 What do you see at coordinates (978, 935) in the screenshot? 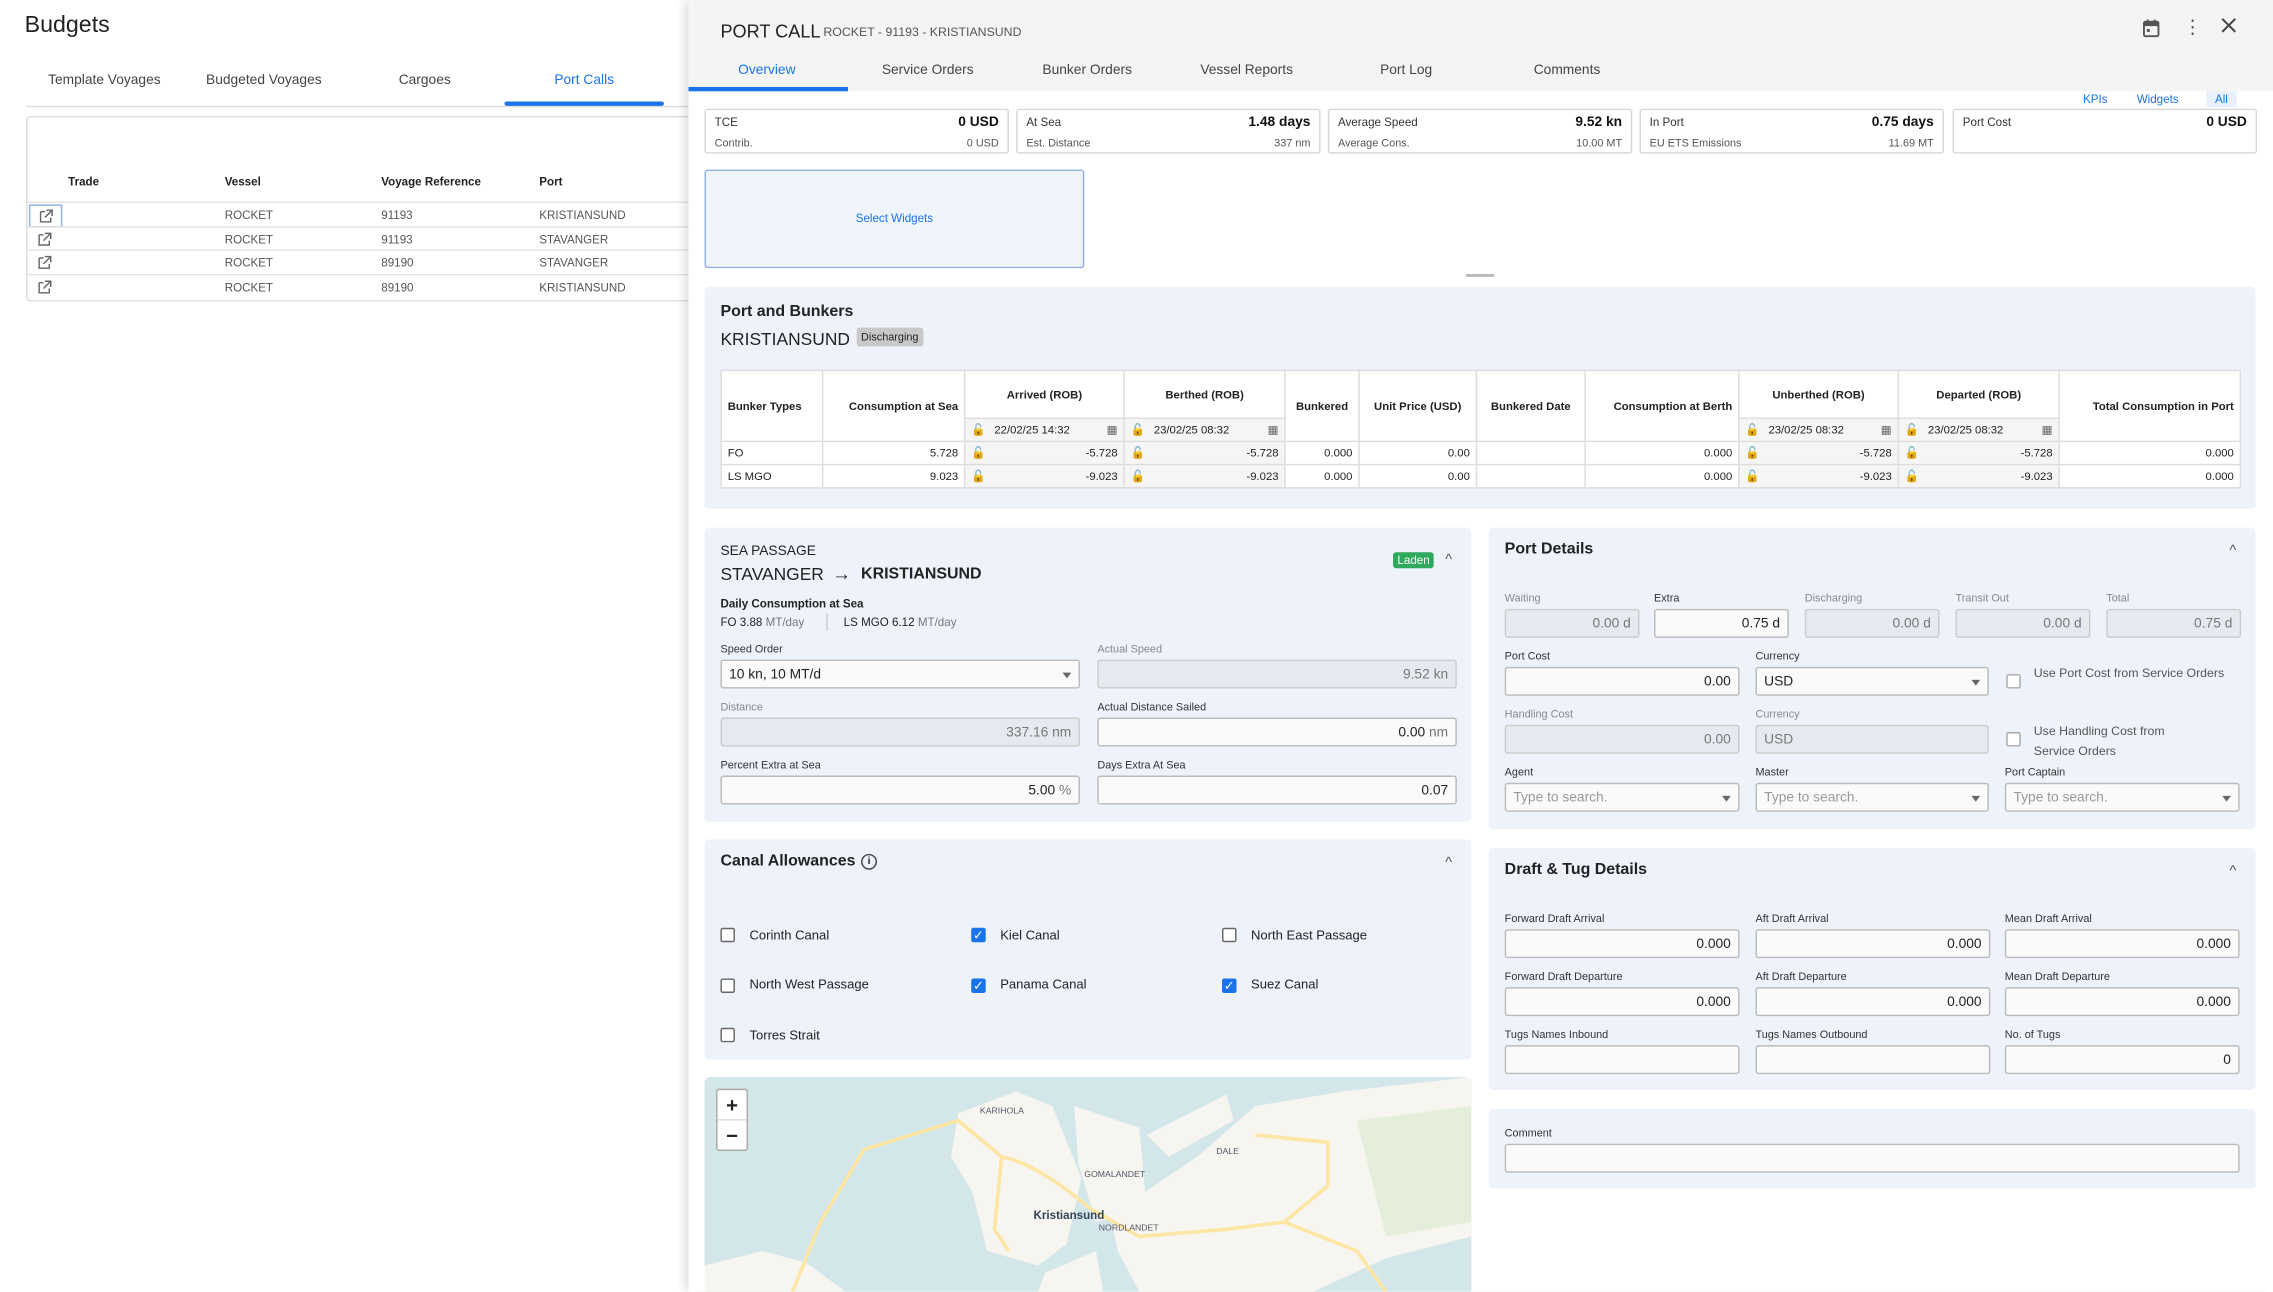
I see `kiel-canal-checkbox: ✓` at bounding box center [978, 935].